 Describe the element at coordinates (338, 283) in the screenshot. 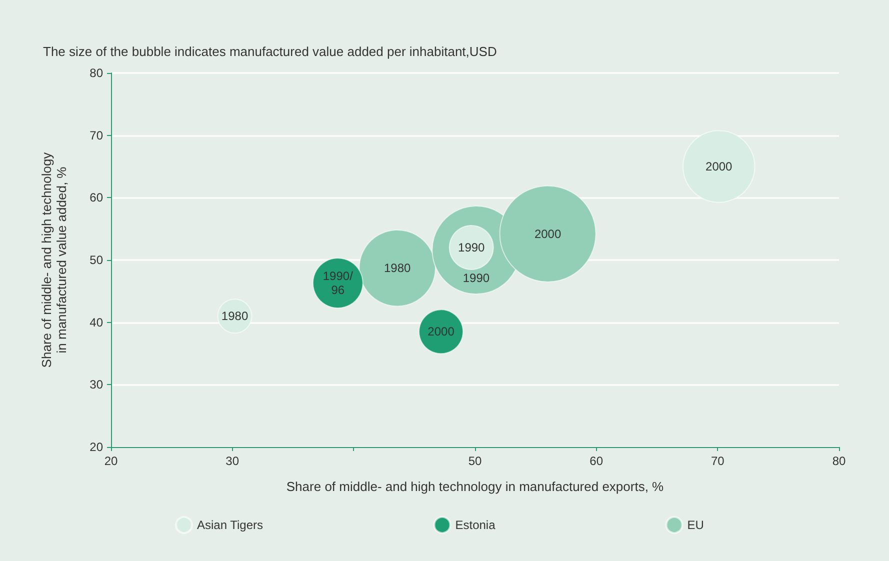

I see `annotation: 1990/96` at that location.